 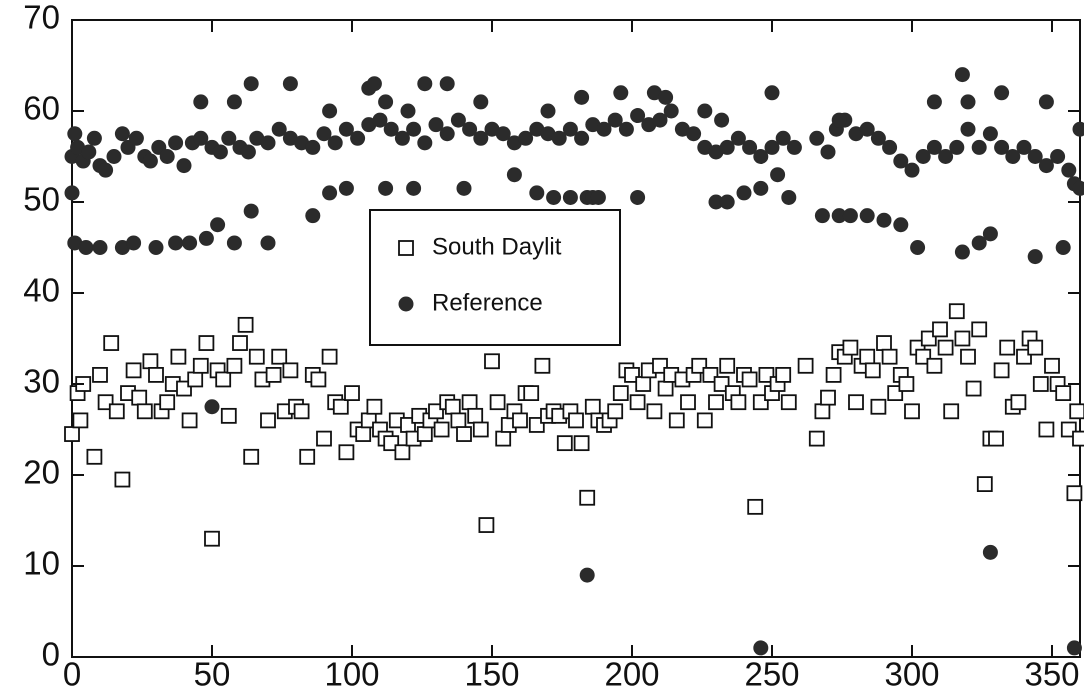 What do you see at coordinates (495, 277) in the screenshot?
I see `legend-box` at bounding box center [495, 277].